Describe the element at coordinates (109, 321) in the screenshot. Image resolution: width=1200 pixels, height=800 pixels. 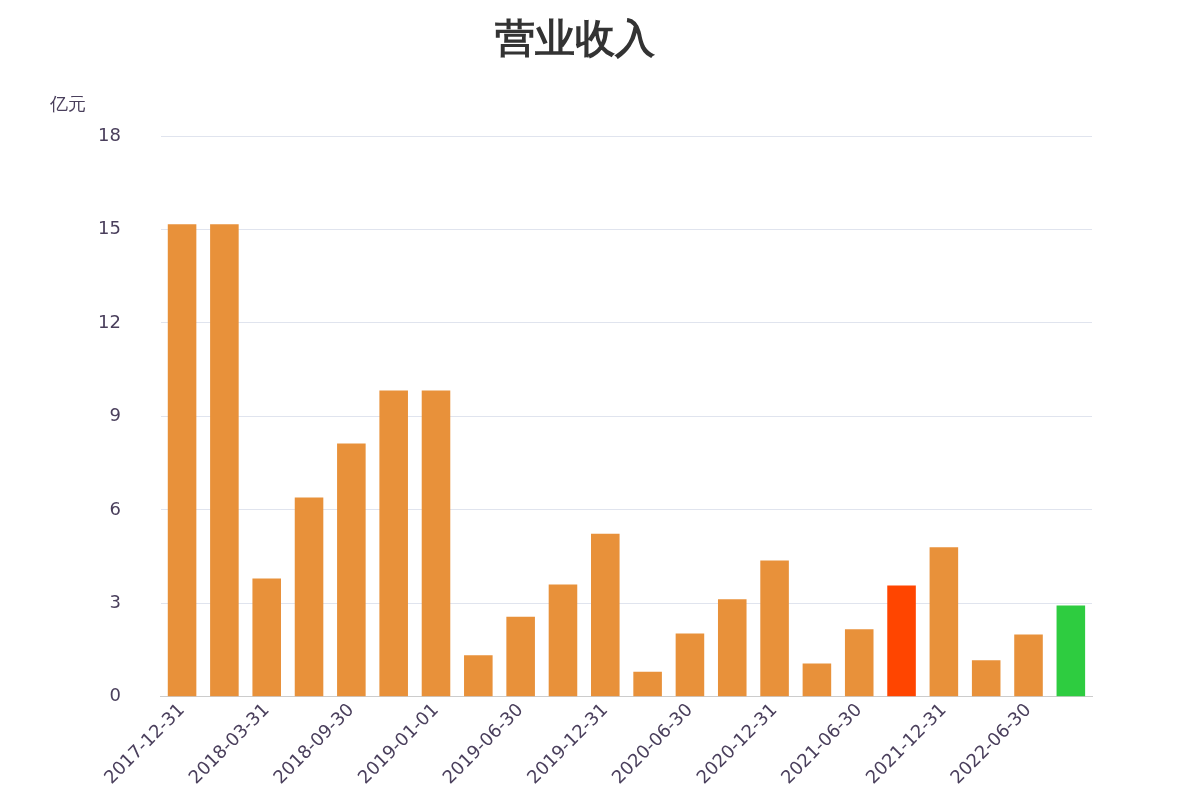
I see `y-tick-label: 12` at that location.